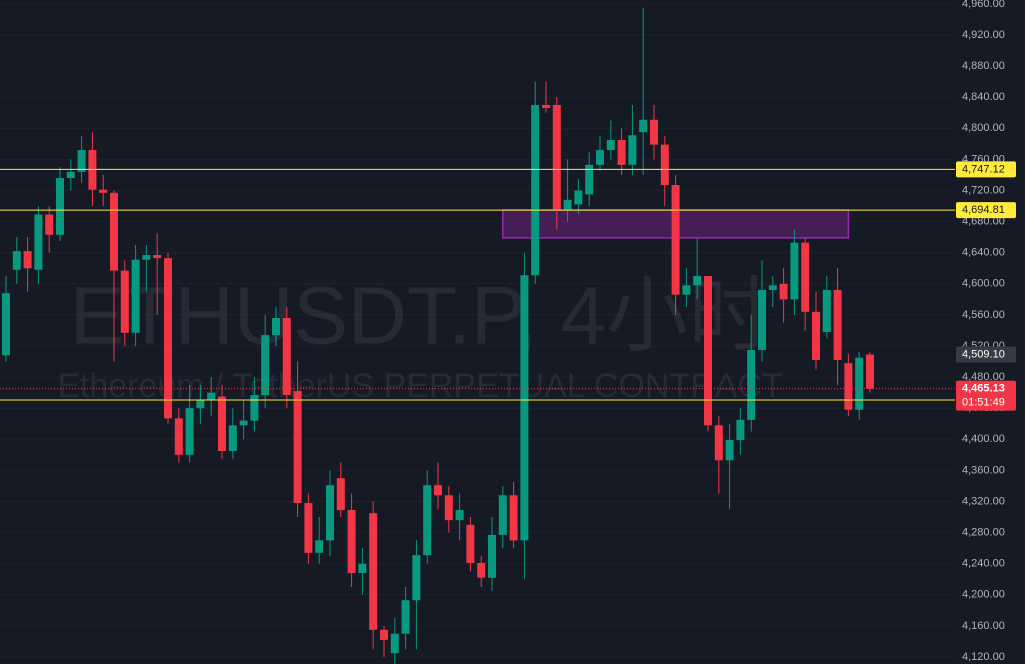 The height and width of the screenshot is (664, 1025). Describe the element at coordinates (983, 315) in the screenshot. I see `y-tick-label: 4,560.00` at that location.